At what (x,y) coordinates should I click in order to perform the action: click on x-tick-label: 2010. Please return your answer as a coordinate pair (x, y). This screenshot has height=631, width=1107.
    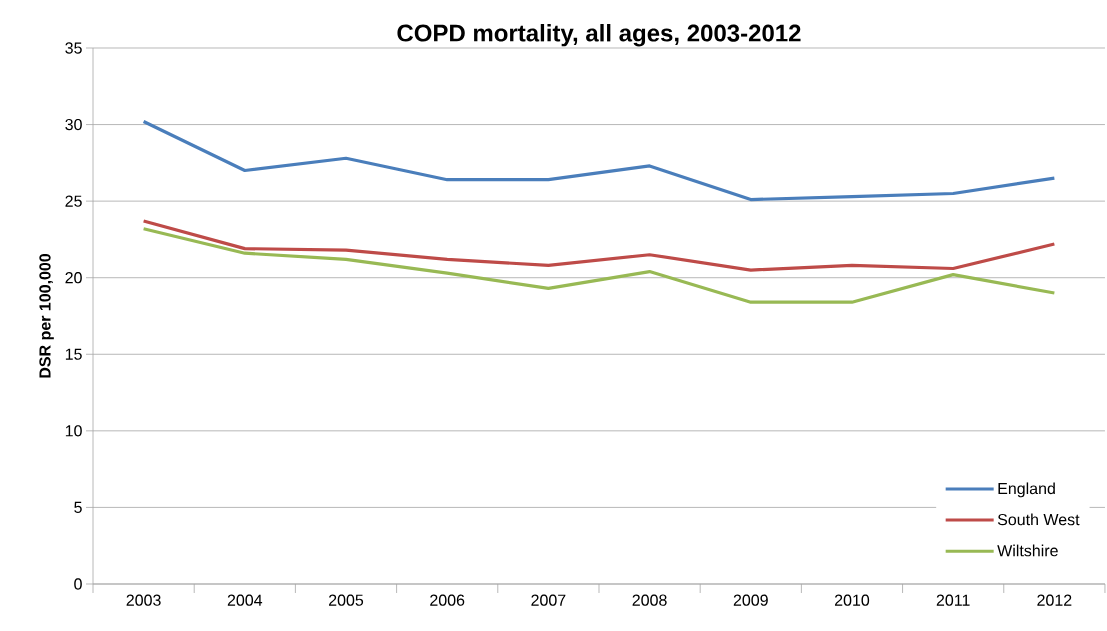
    Looking at the image, I should click on (852, 600).